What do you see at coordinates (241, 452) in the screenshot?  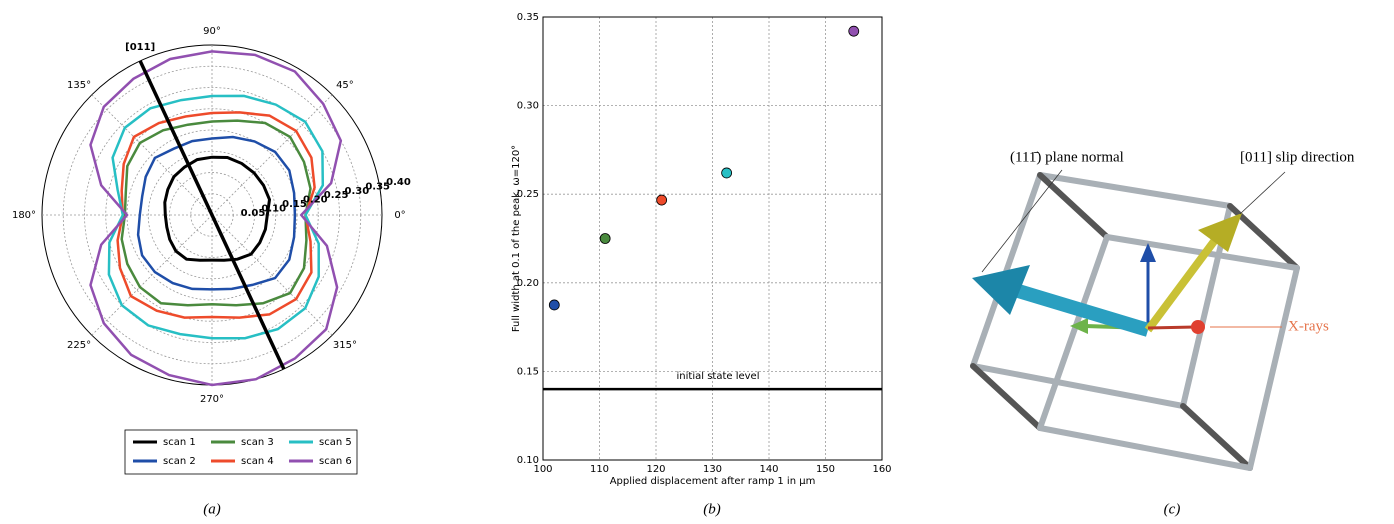 I see `legend-box` at bounding box center [241, 452].